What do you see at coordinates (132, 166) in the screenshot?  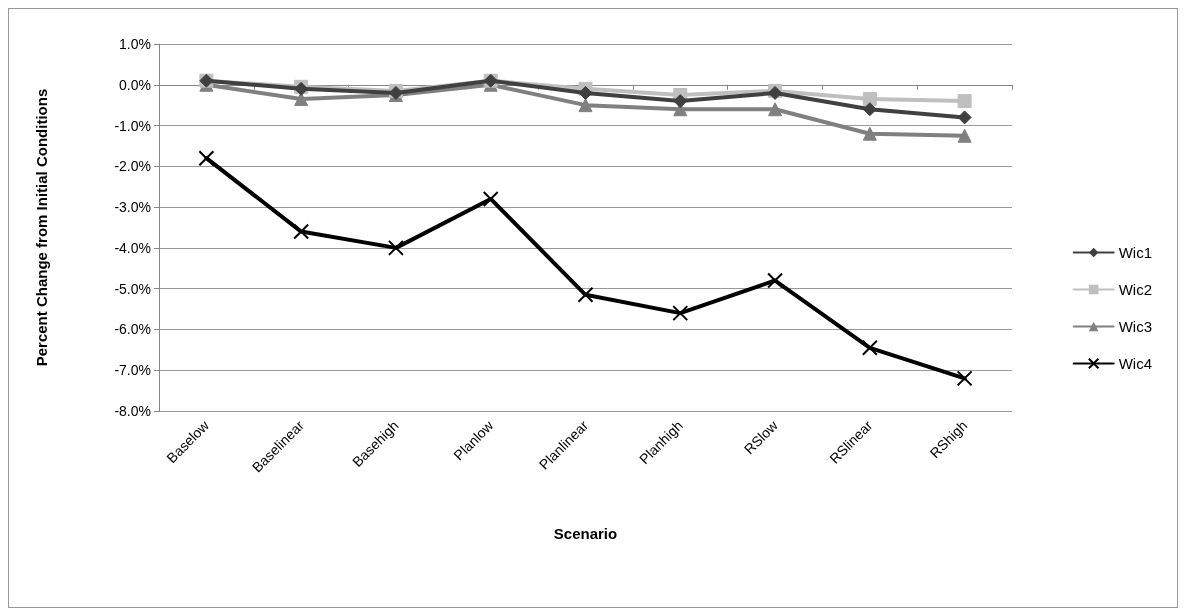 I see `y-tick-label: -2.0%` at bounding box center [132, 166].